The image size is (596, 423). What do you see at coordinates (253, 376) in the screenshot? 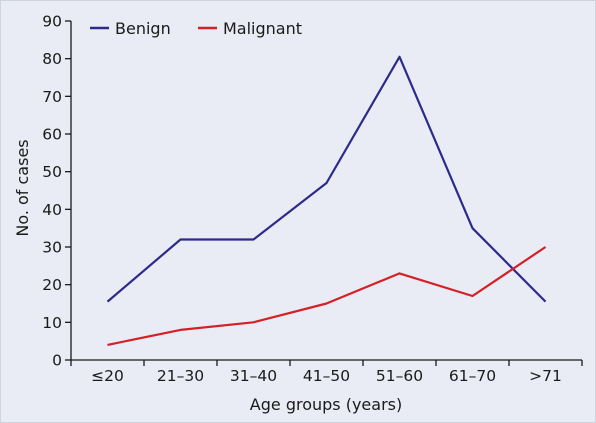
I see `x-tick-label: 31–40` at bounding box center [253, 376].